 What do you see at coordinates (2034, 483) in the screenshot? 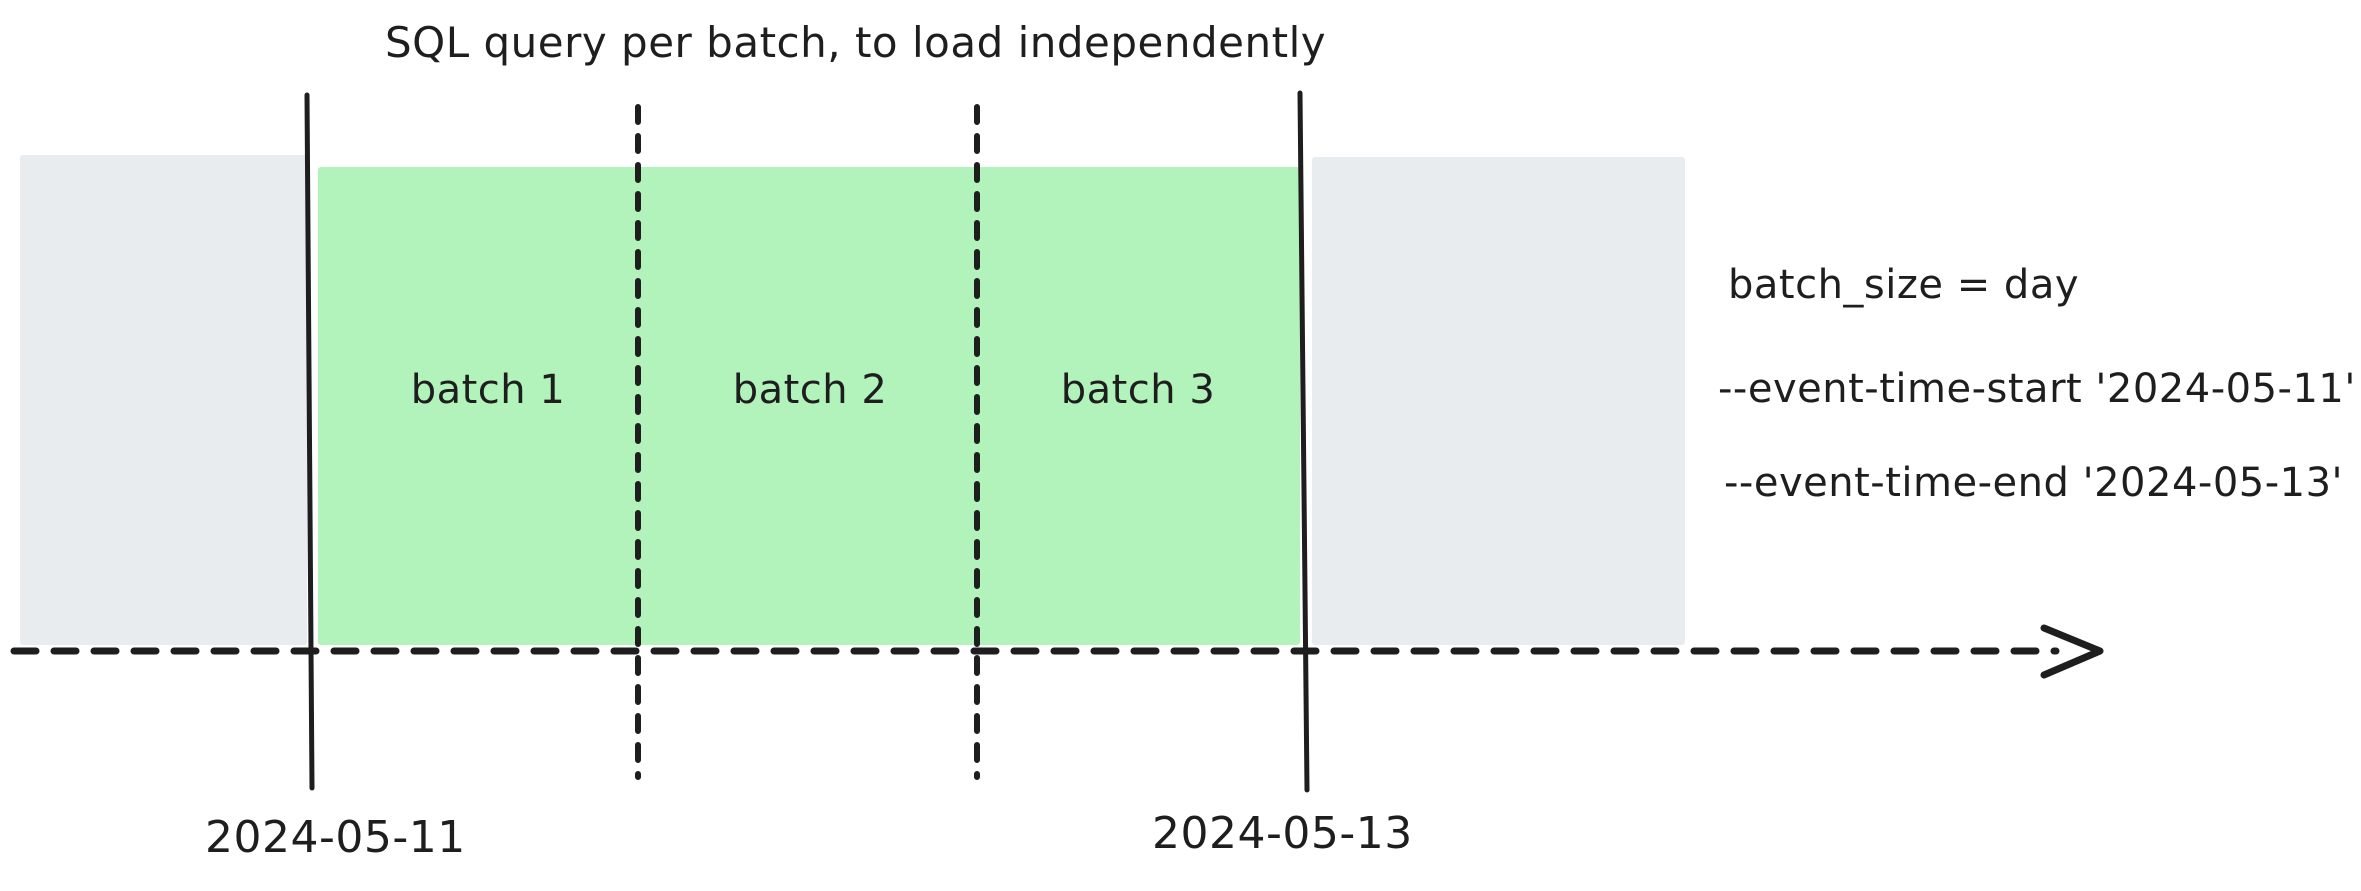
I see `event-time-end-annotation: --event-time-end '2024-05-13'` at bounding box center [2034, 483].